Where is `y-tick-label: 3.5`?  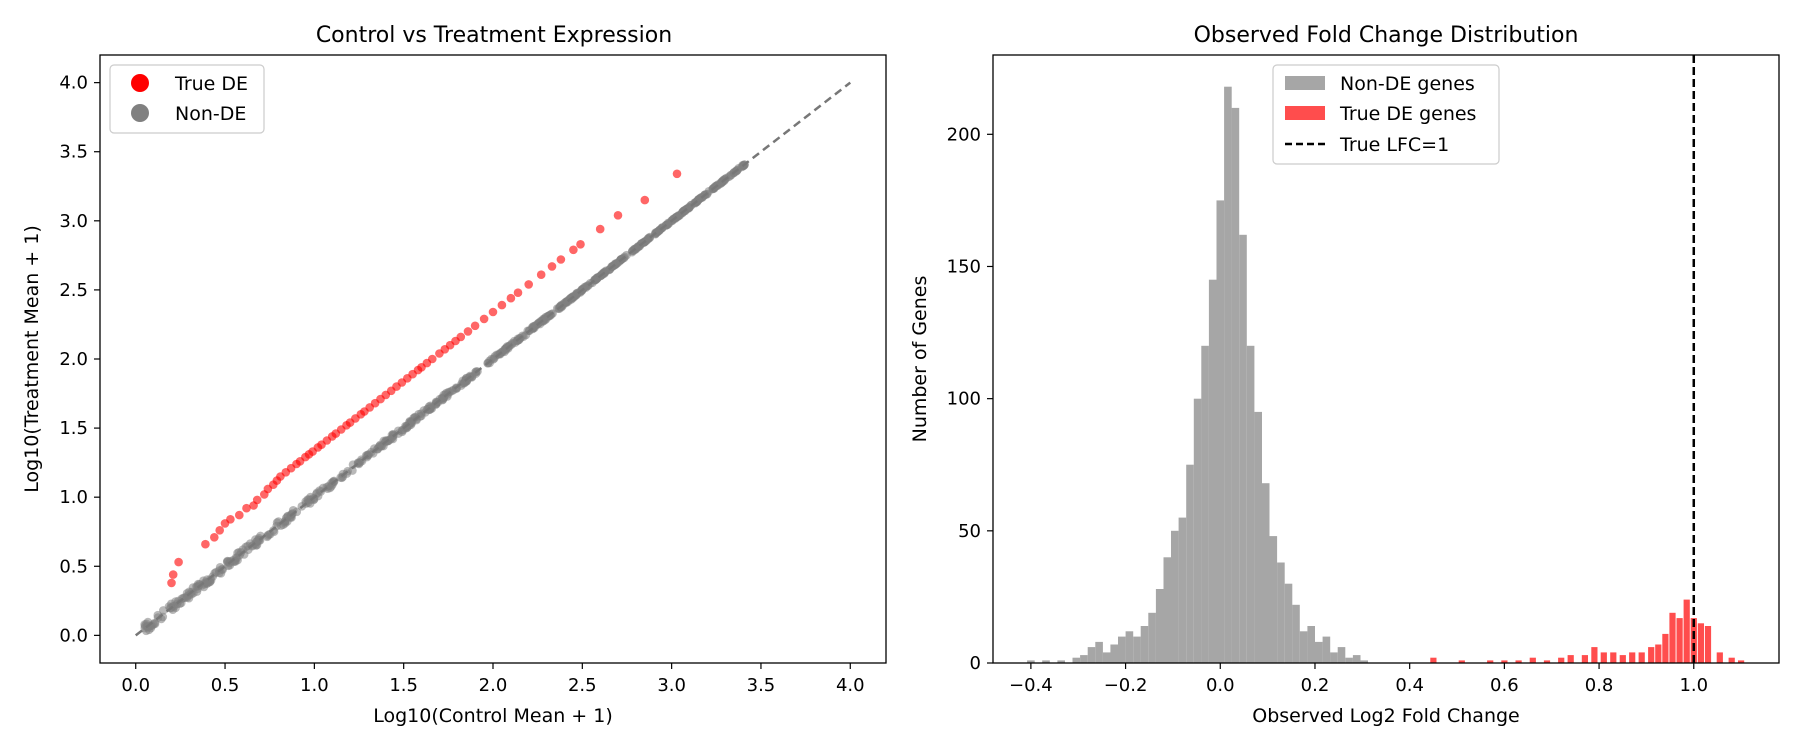 y-tick-label: 3.5 is located at coordinates (73, 152).